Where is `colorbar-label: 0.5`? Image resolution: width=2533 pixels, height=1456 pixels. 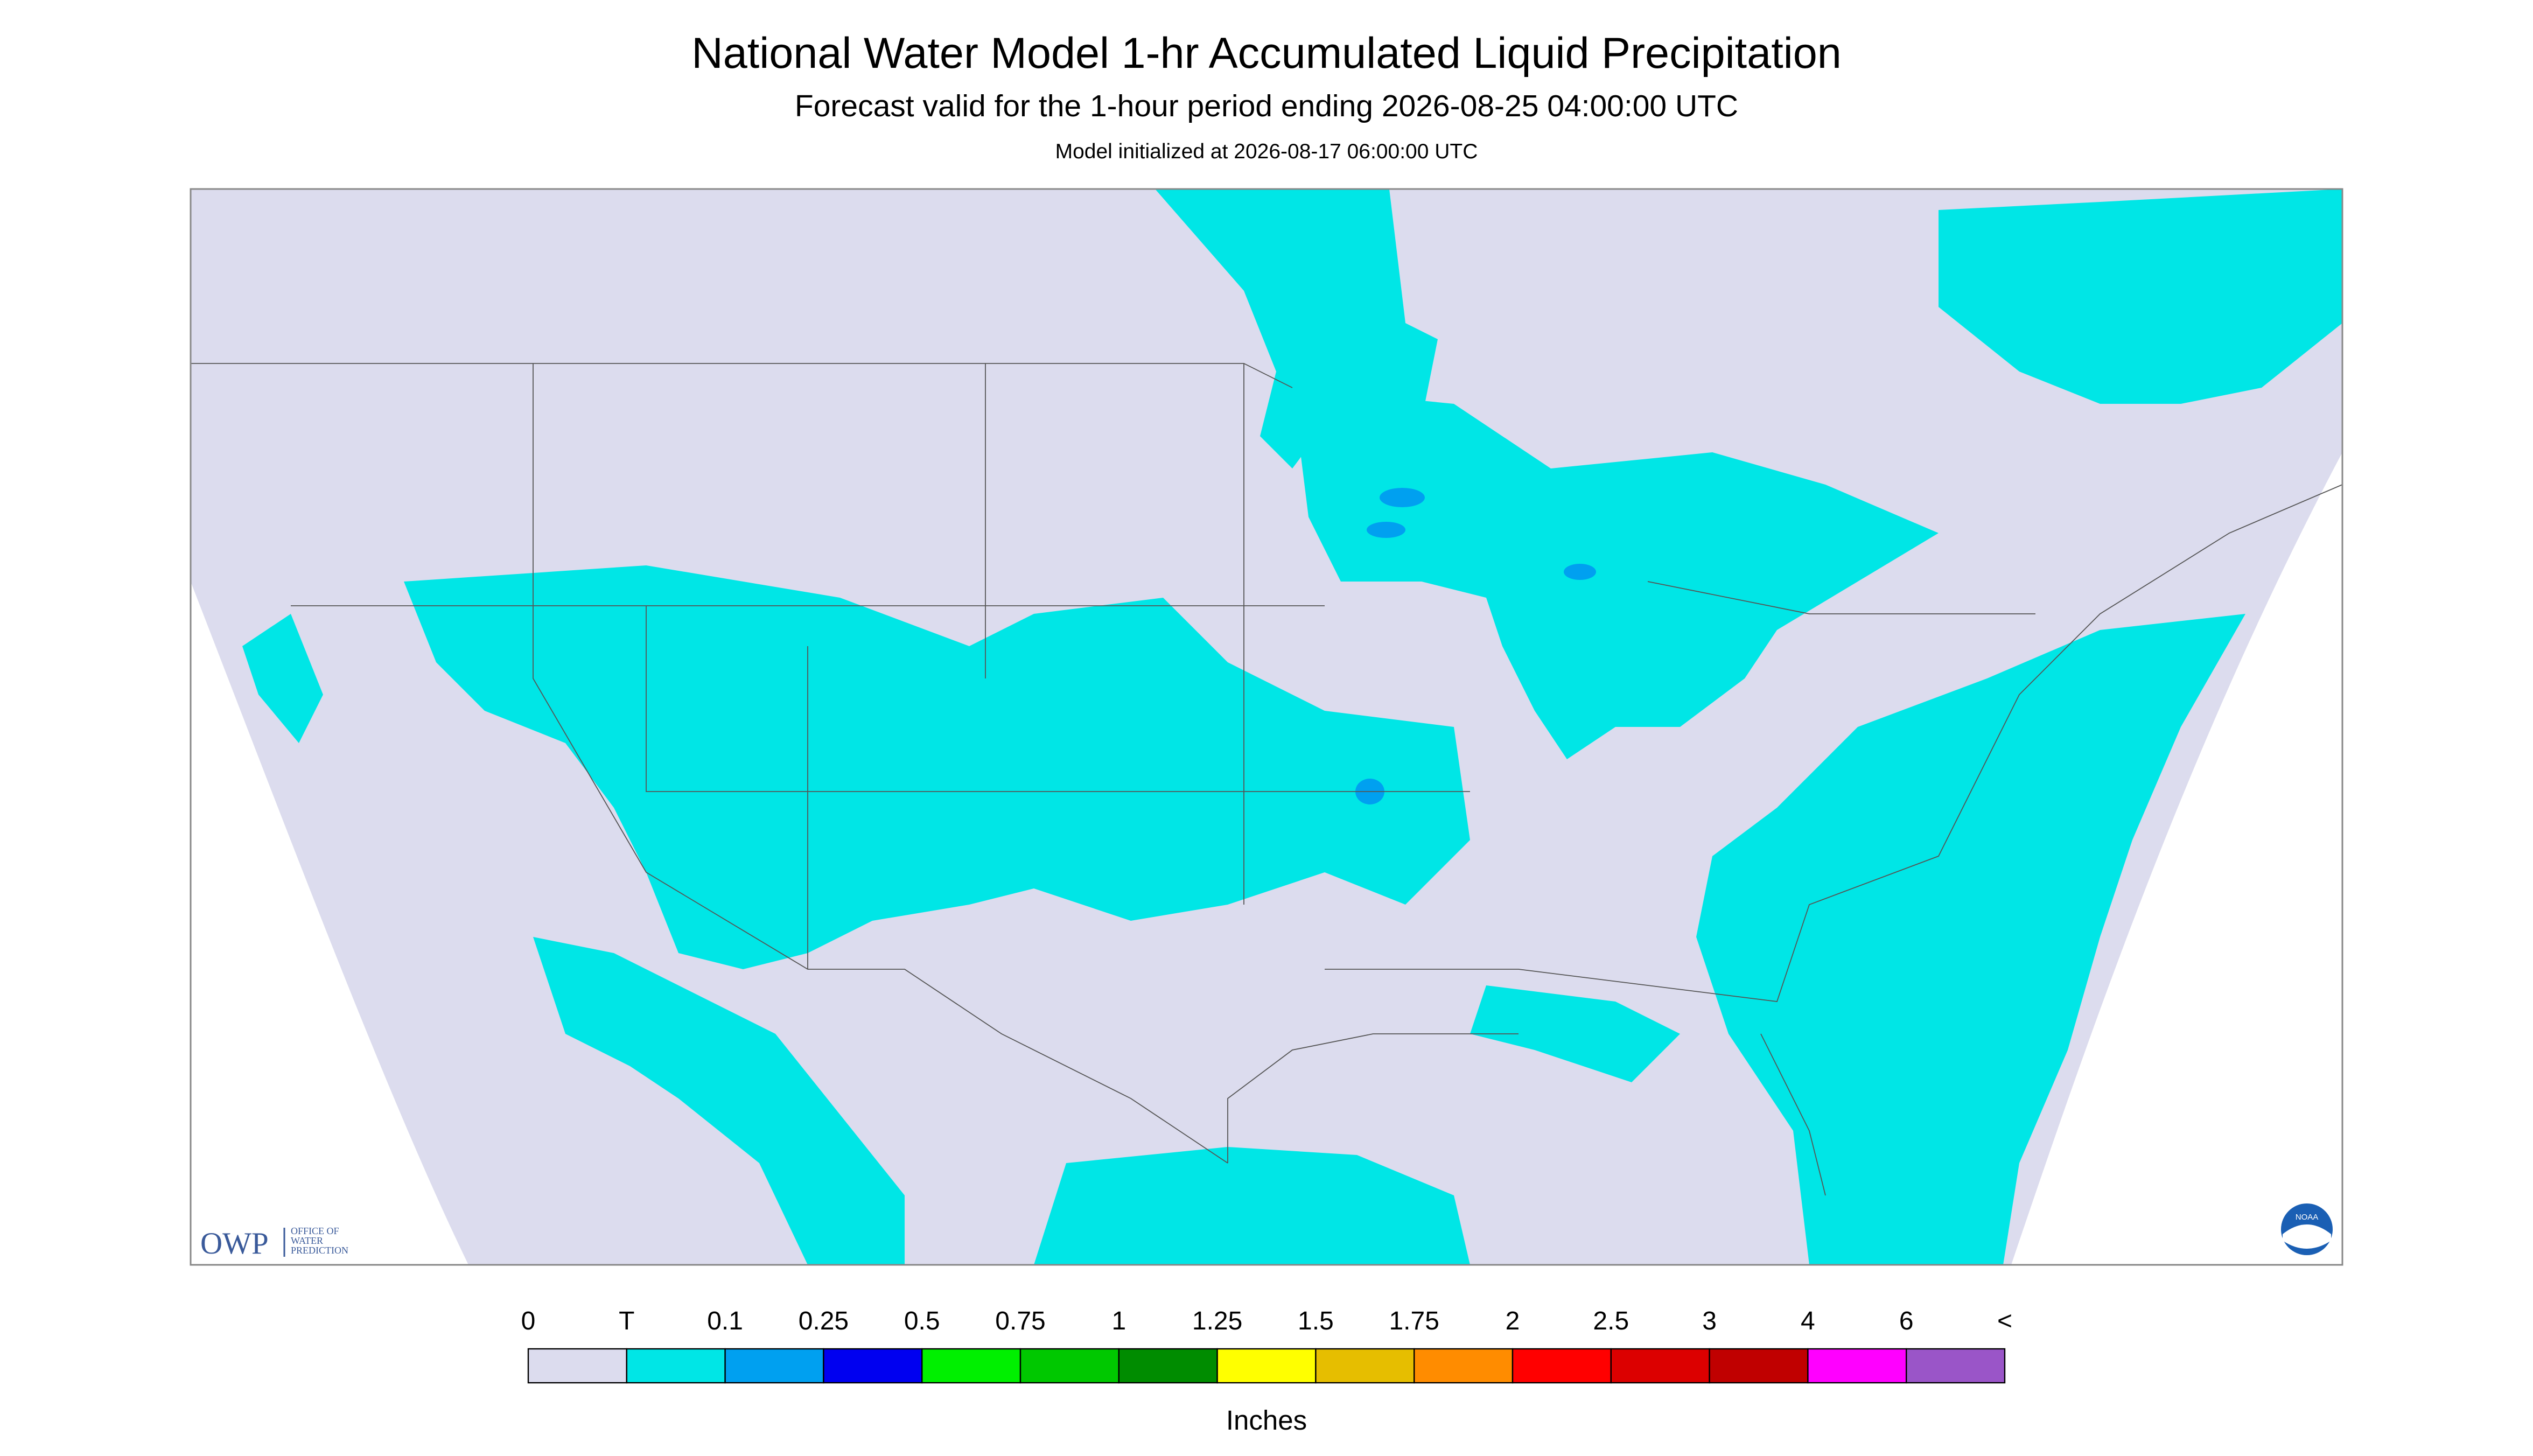
colorbar-label: 0.5 is located at coordinates (922, 1321).